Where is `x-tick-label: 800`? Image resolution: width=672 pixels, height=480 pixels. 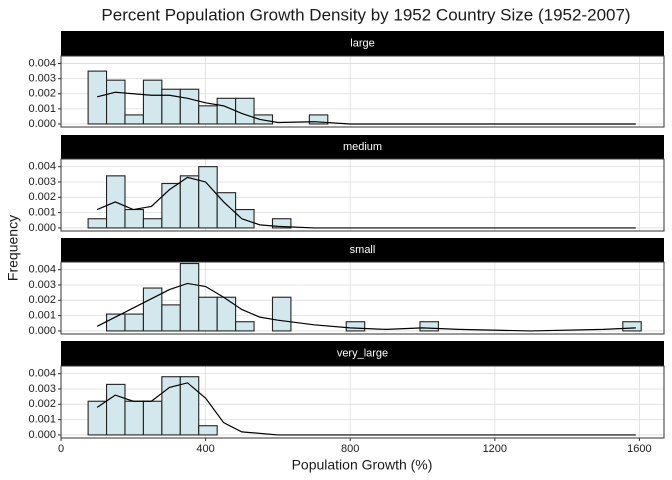
x-tick-label: 800 is located at coordinates (350, 449).